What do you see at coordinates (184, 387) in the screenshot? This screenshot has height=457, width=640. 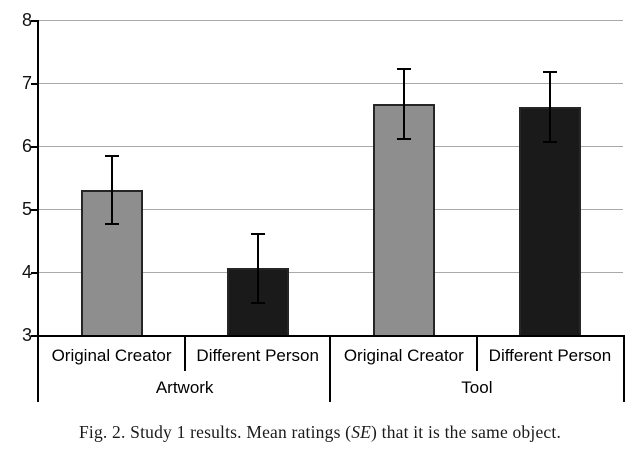 I see `group-label: Artwork` at bounding box center [184, 387].